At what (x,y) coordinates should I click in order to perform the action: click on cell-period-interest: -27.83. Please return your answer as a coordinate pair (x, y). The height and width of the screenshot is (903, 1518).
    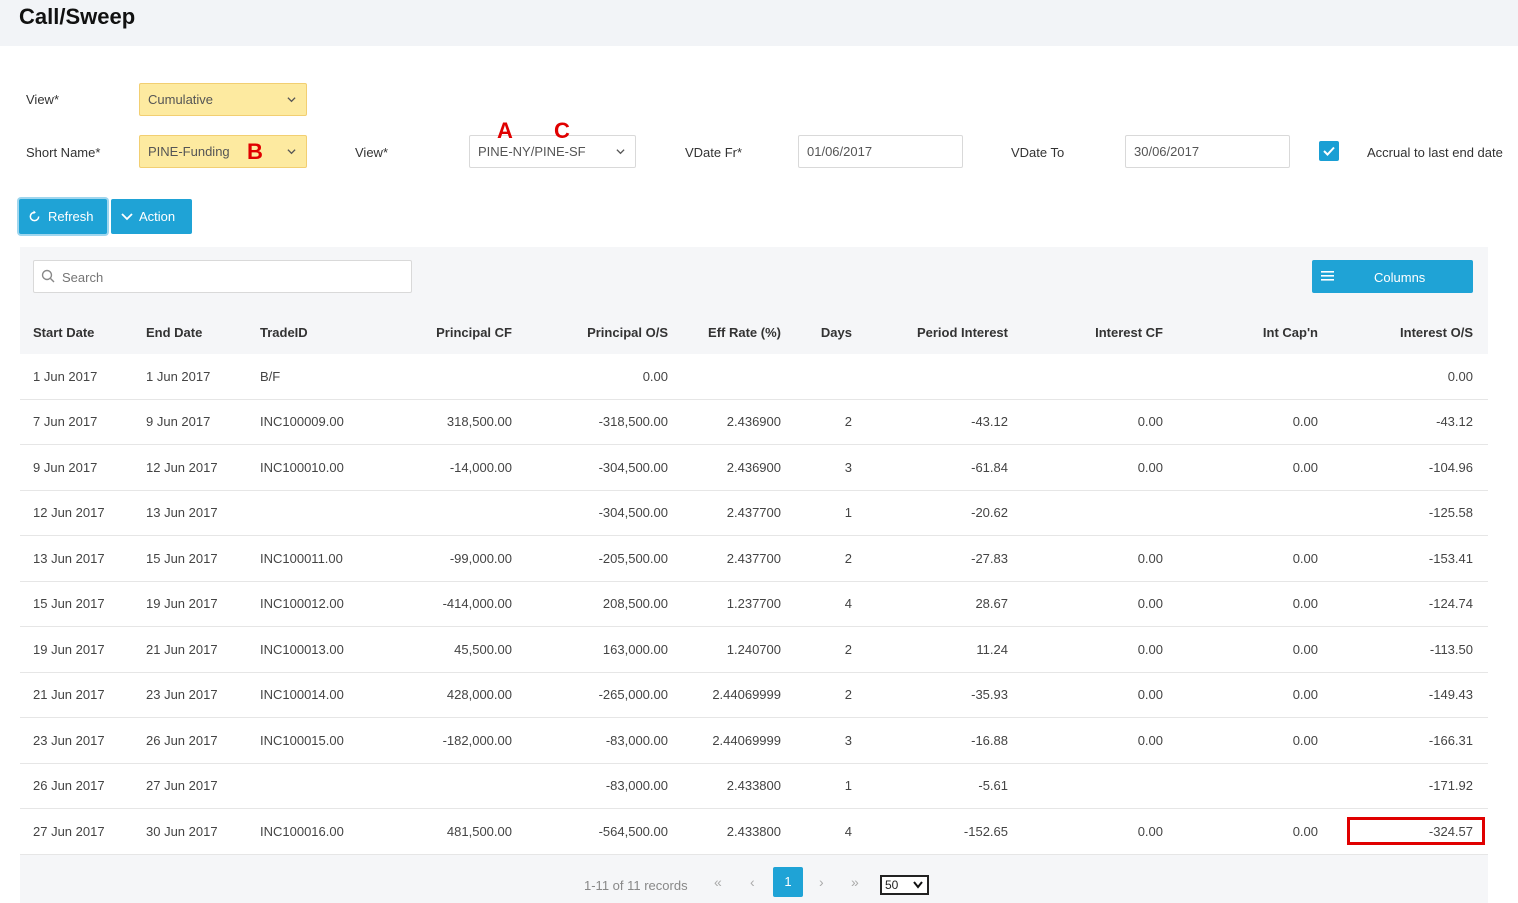
    Looking at the image, I should click on (989, 558).